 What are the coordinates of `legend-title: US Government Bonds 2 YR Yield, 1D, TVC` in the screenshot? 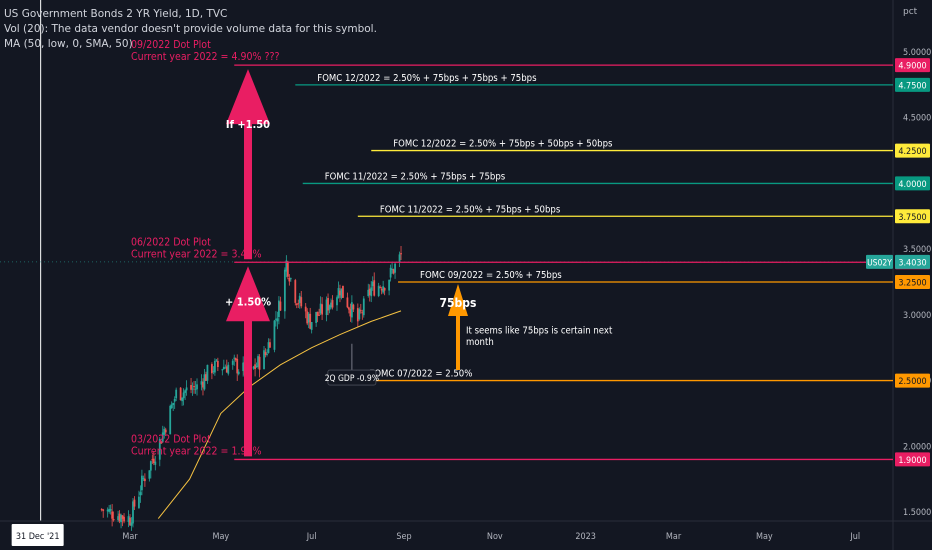 It's located at (116, 14).